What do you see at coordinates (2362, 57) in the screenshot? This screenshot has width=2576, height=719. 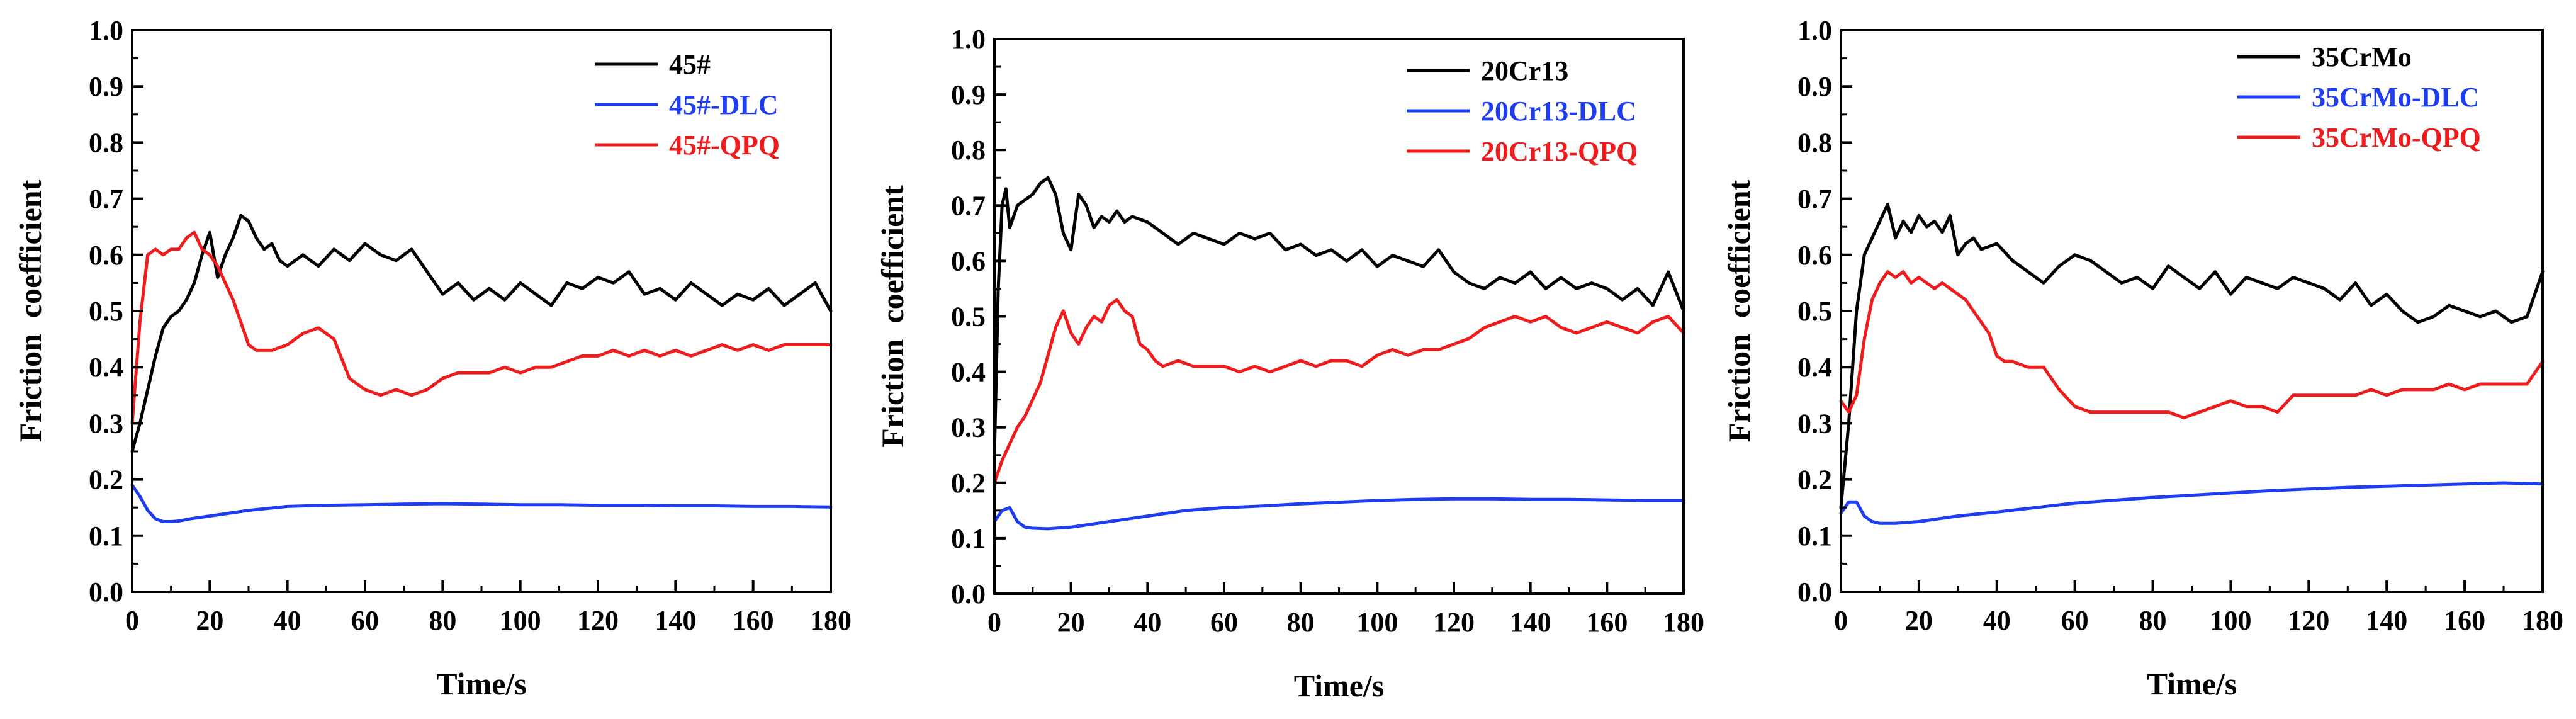 I see `legend-label-35crmo: 35CrMo` at bounding box center [2362, 57].